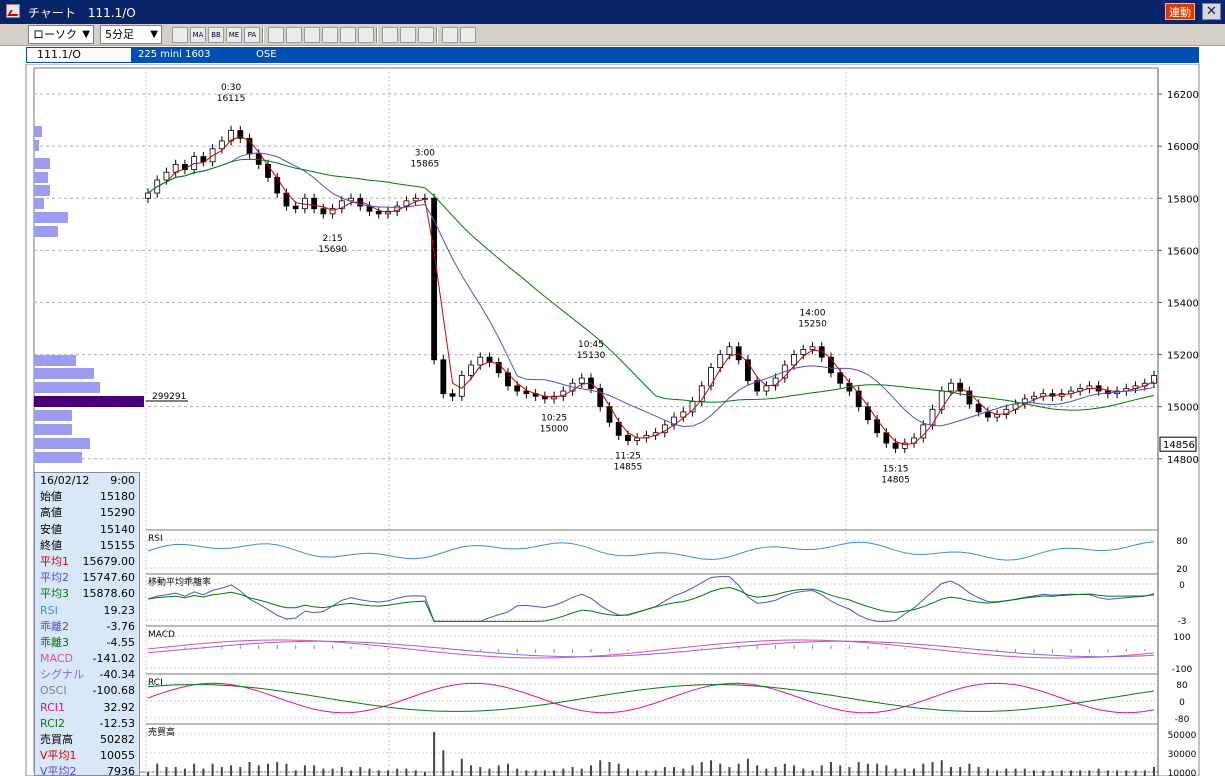 This screenshot has height=776, width=1225. Describe the element at coordinates (155, 683) in the screenshot. I see `pane-label: RCI` at that location.